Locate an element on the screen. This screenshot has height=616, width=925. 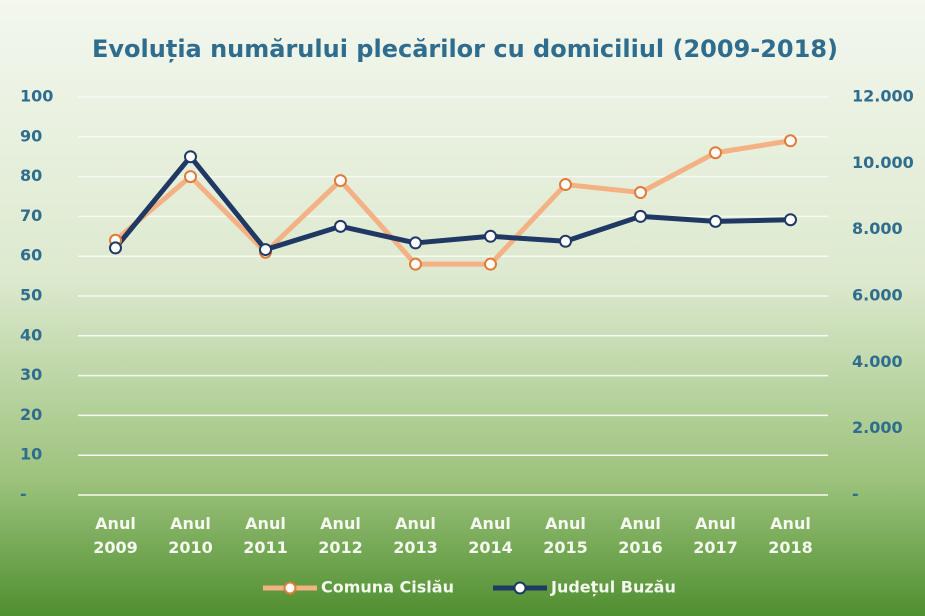
x-tick-label: Anul 2011 is located at coordinates (265, 535).